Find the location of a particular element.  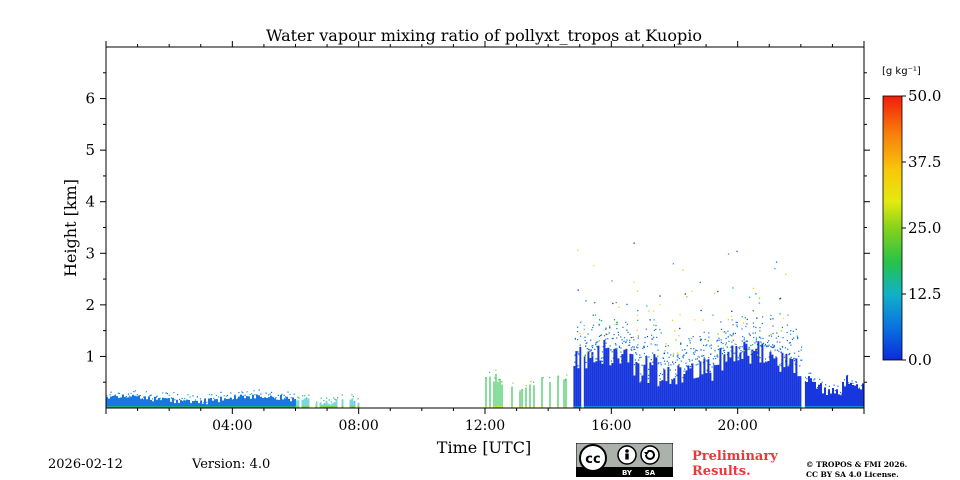

cc-icon-text: cc is located at coordinates (592, 459).